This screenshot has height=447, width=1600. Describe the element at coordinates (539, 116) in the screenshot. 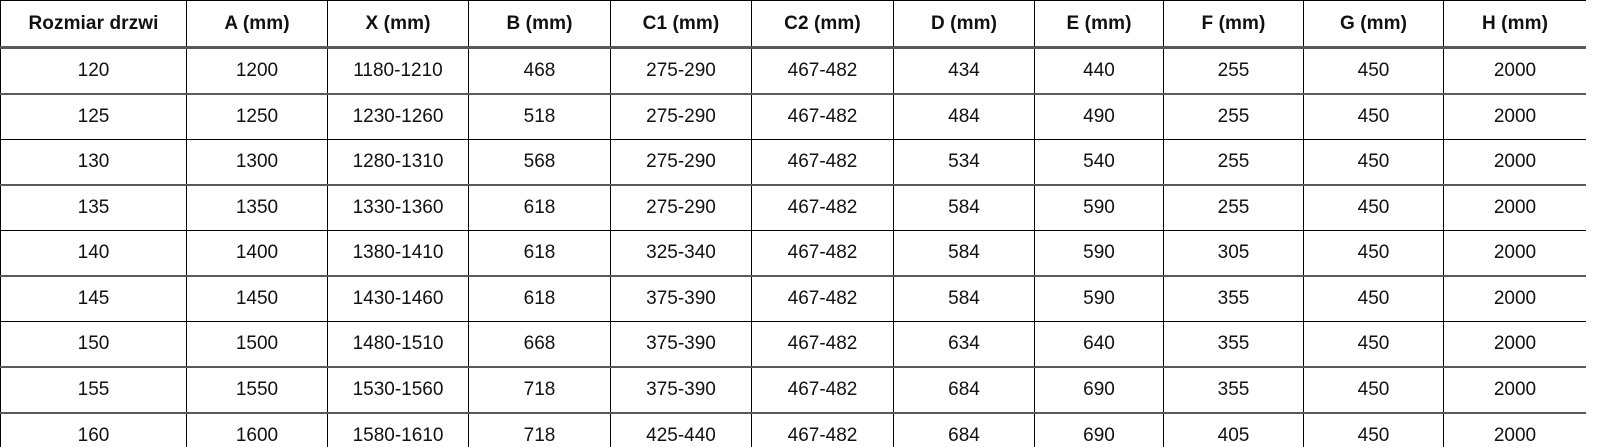

I see `cell-b: 518` at that location.